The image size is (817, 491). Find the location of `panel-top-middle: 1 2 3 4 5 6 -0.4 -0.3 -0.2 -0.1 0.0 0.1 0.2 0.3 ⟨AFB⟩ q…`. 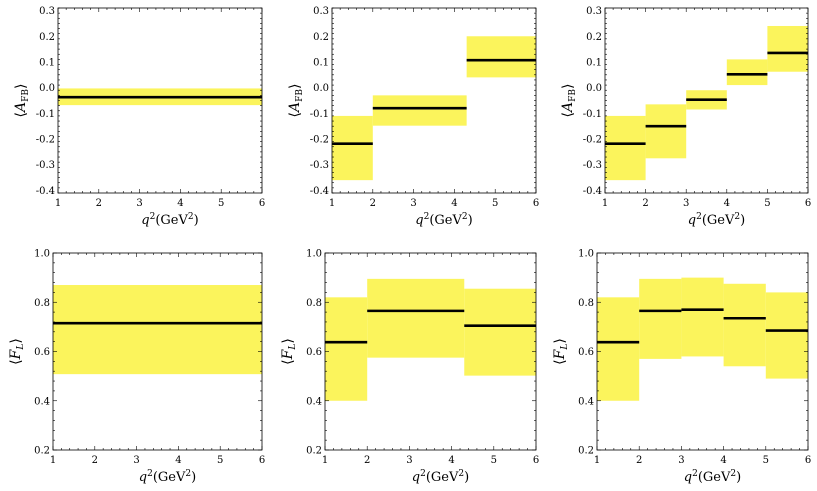

panel-top-middle: 1 2 3 4 5 6 -0.4 -0.3 -0.2 -0.1 0.0 0.1 0.2 0.3 ⟨AFB⟩ q… is located at coordinates (413, 117).